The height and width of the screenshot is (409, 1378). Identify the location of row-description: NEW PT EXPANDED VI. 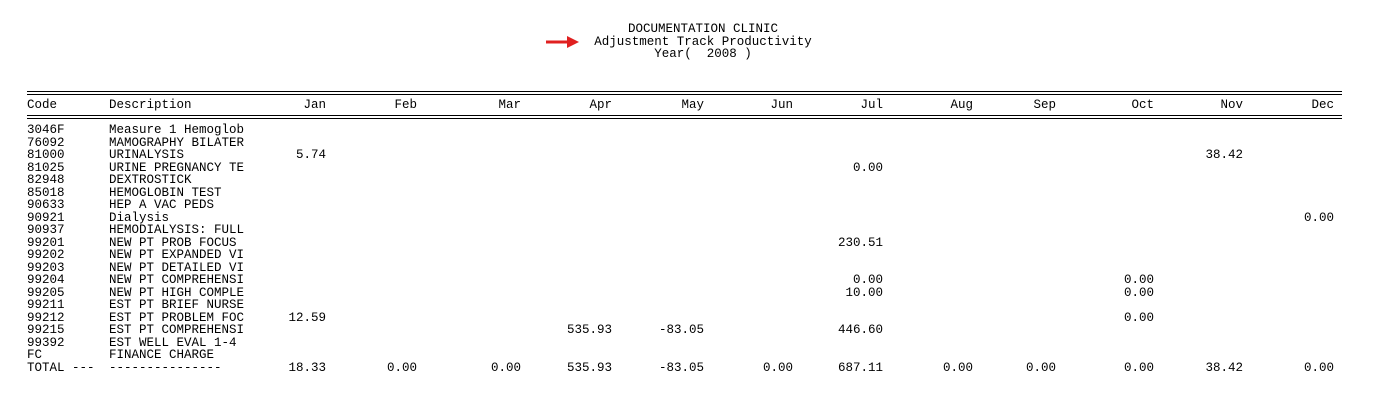
(177, 255).